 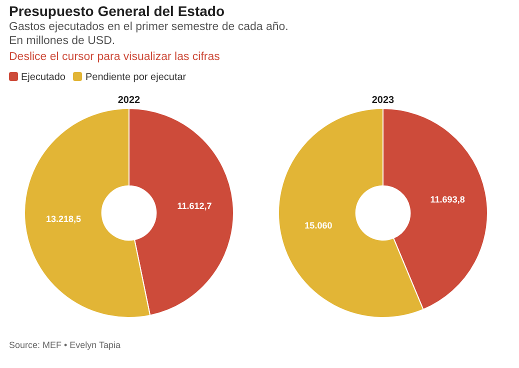 What do you see at coordinates (43, 77) in the screenshot?
I see `legend-label: Ejecutado` at bounding box center [43, 77].